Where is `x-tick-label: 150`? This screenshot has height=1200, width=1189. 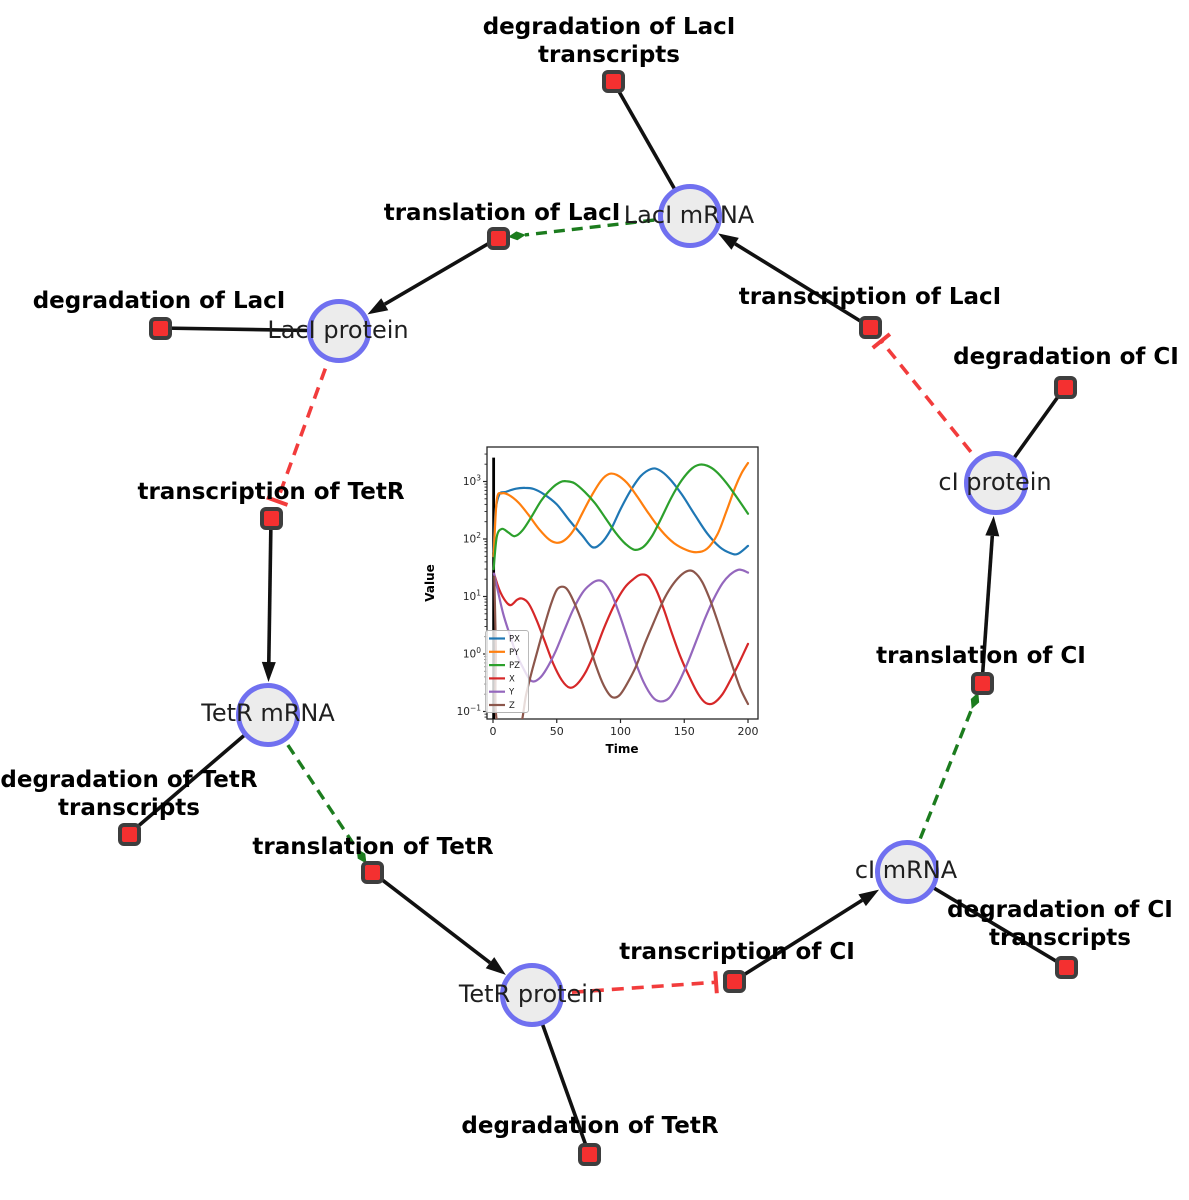
x-tick-label: 150 is located at coordinates (684, 731).